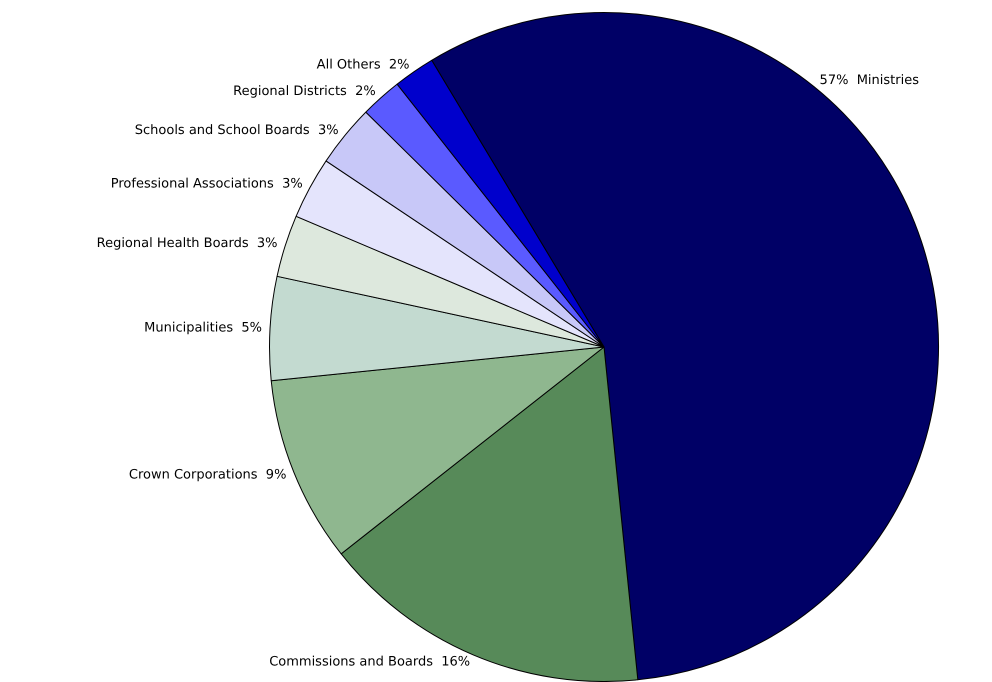 This screenshot has width=992, height=682. What do you see at coordinates (203, 328) in the screenshot?
I see `slice-label: Municipalities 5%` at bounding box center [203, 328].